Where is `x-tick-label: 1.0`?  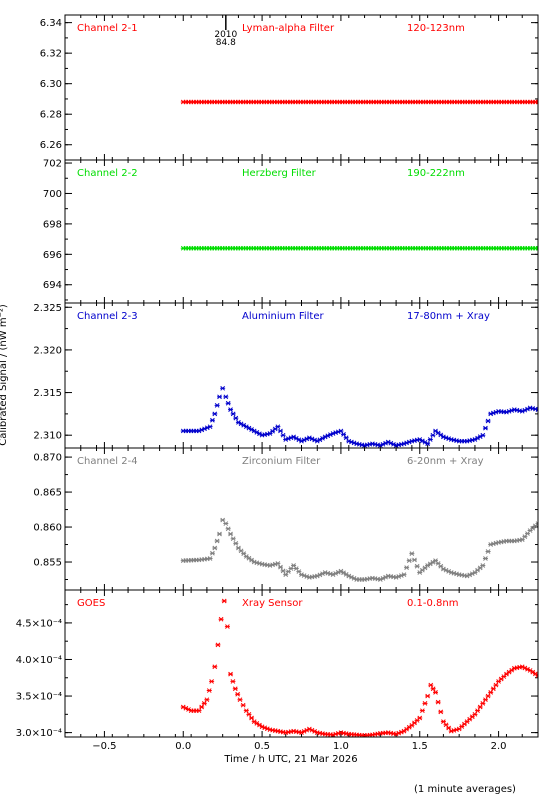
x-tick-label: 1.0 is located at coordinates (341, 746).